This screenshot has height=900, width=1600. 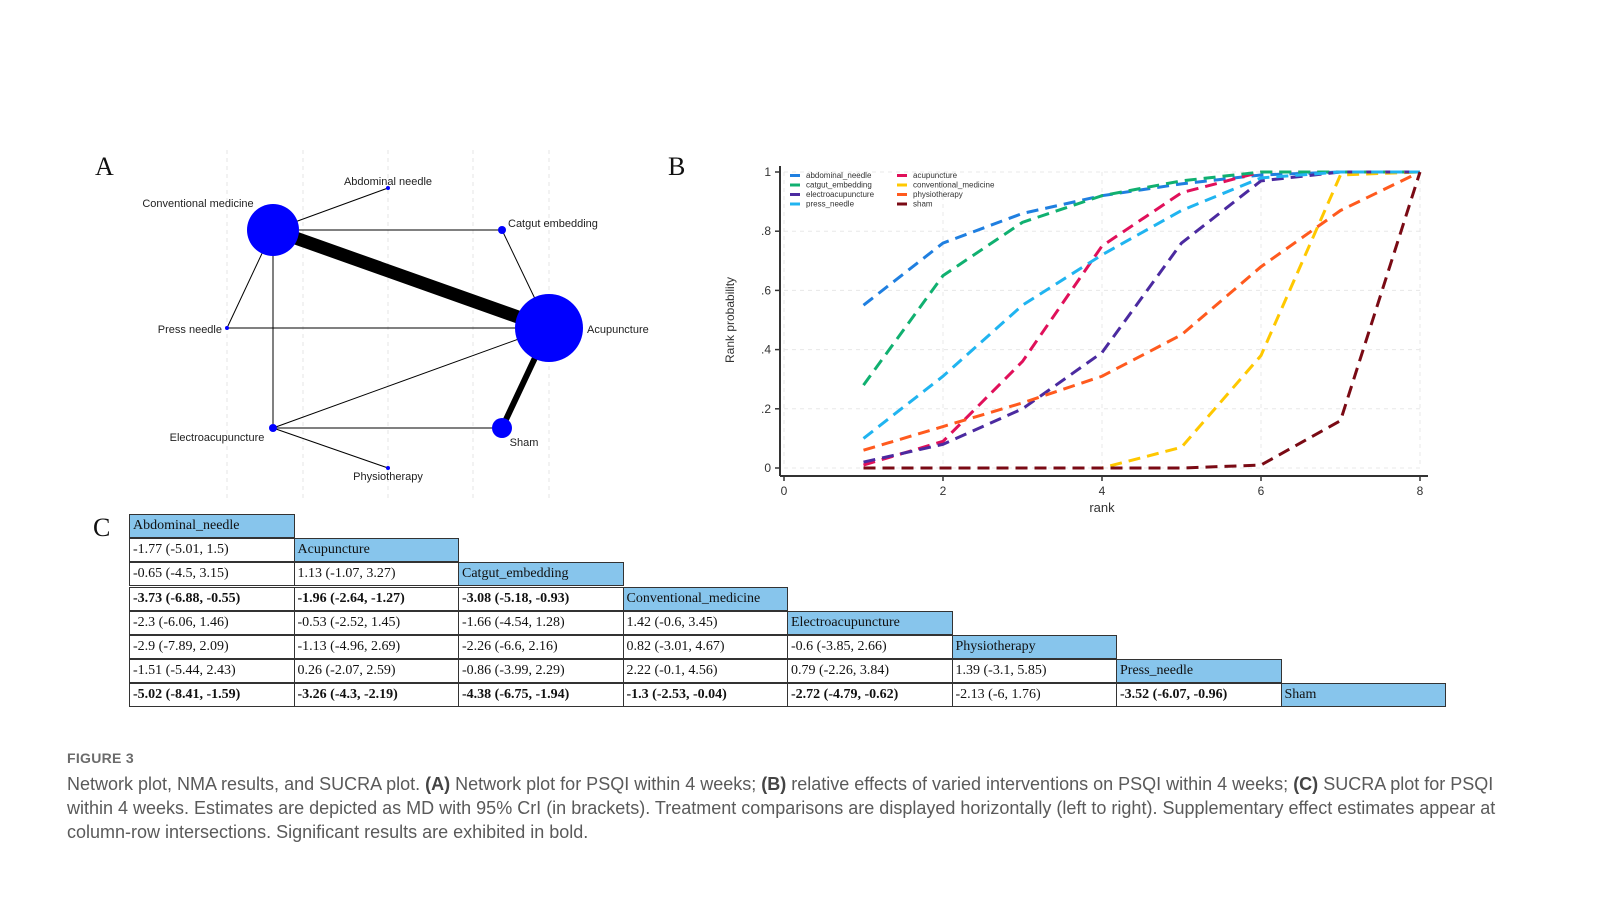 What do you see at coordinates (1306, 784) in the screenshot?
I see `caption-tag-c: (C)` at bounding box center [1306, 784].